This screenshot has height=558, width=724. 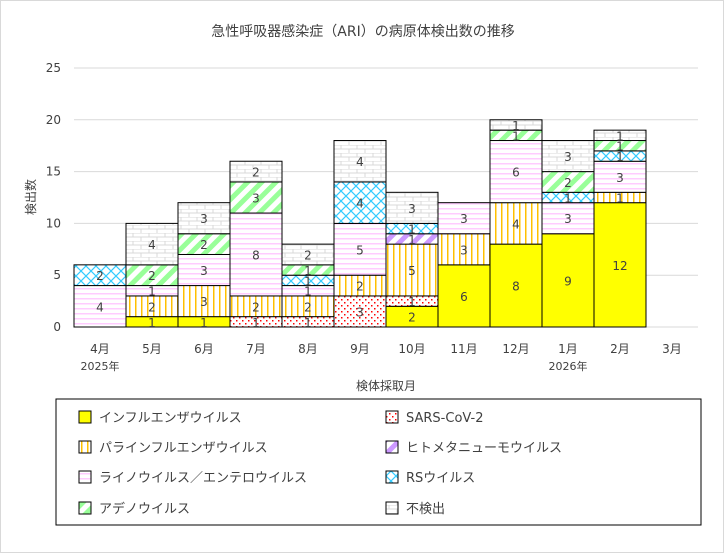 I want to click on chart-title: 急性呼吸器感染症（ARI）の病原体検出数の推移, so click(x=362, y=31).